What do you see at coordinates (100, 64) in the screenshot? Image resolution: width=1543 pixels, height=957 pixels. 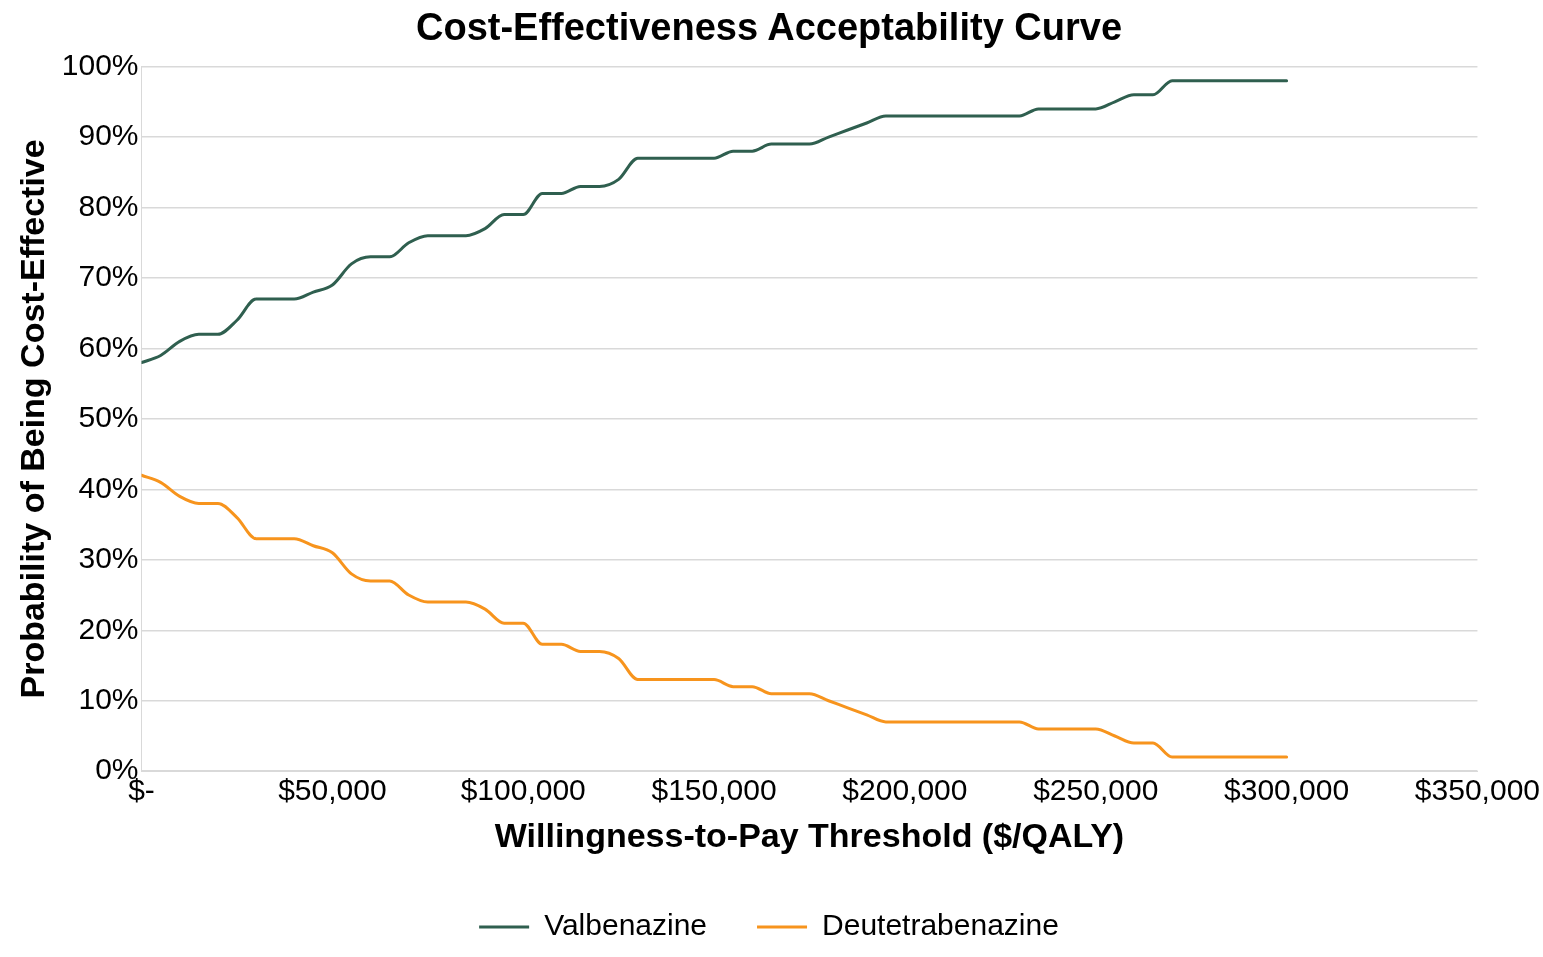 I see `y-tick-label: 100%` at bounding box center [100, 64].